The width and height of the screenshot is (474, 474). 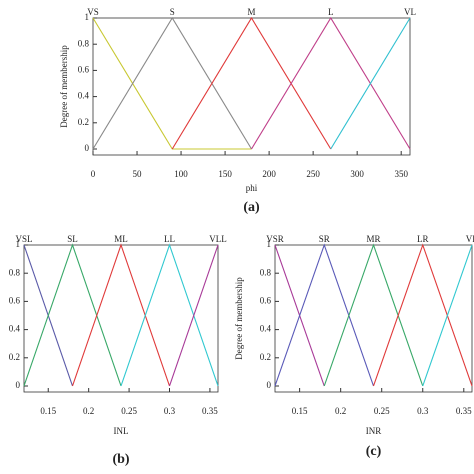 What do you see at coordinates (251, 12) in the screenshot?
I see `series-label: M` at bounding box center [251, 12].